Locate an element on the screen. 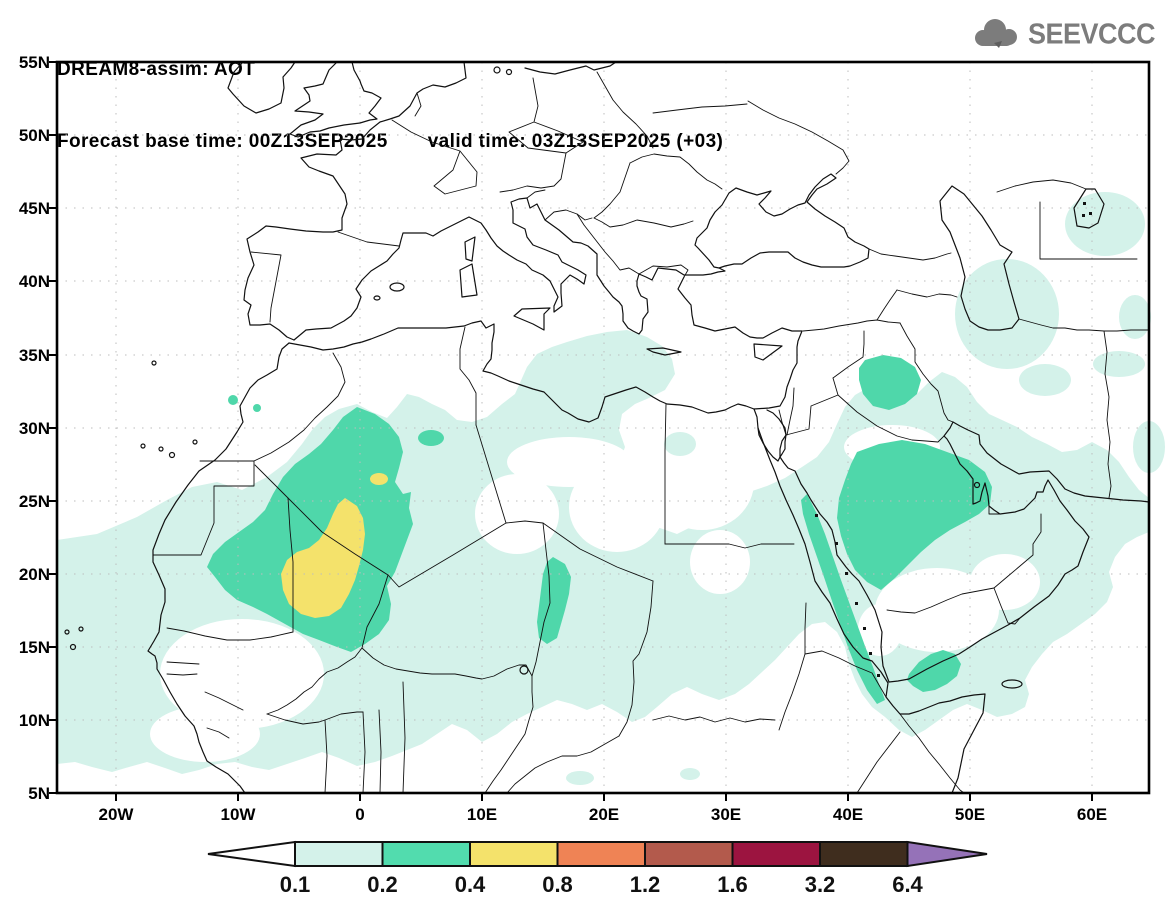  colorbar-label: 1.6 is located at coordinates (732, 884).